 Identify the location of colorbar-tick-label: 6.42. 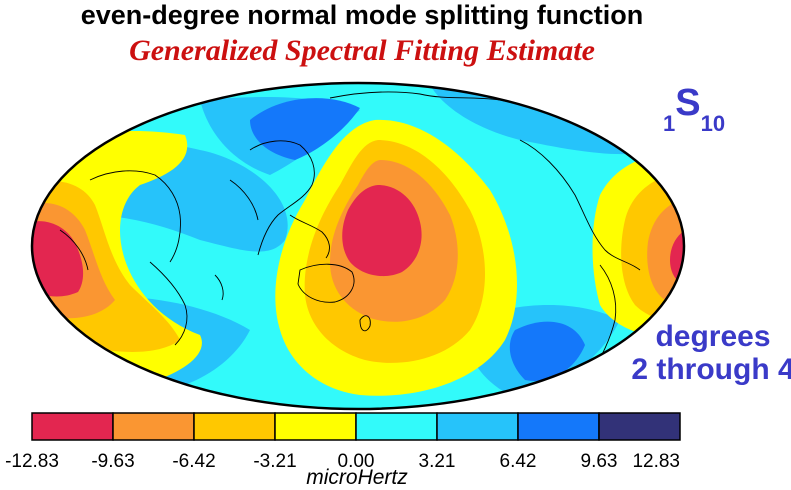
(518, 461).